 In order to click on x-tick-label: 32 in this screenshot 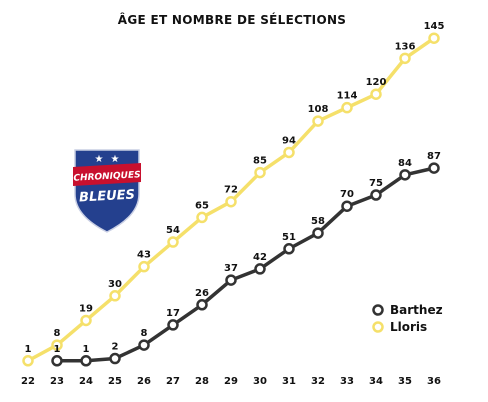, I will do `click(318, 381)`.